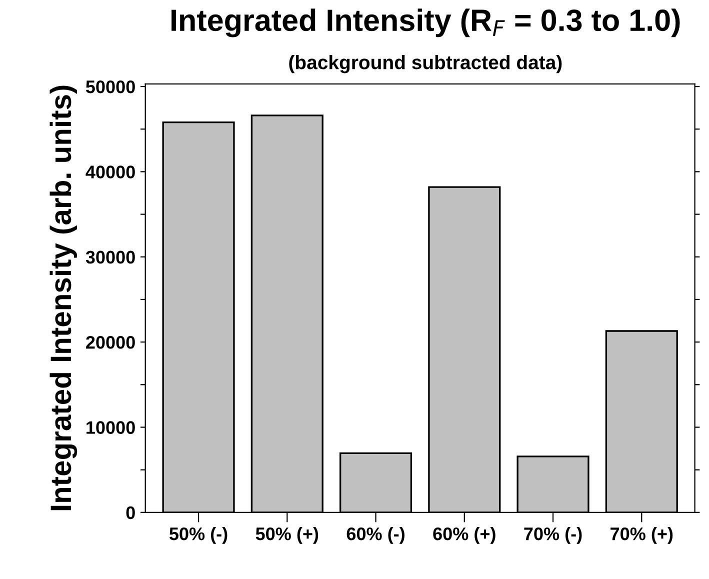 Image resolution: width=709 pixels, height=579 pixels. I want to click on x-tick-label: 50% (-), so click(198, 535).